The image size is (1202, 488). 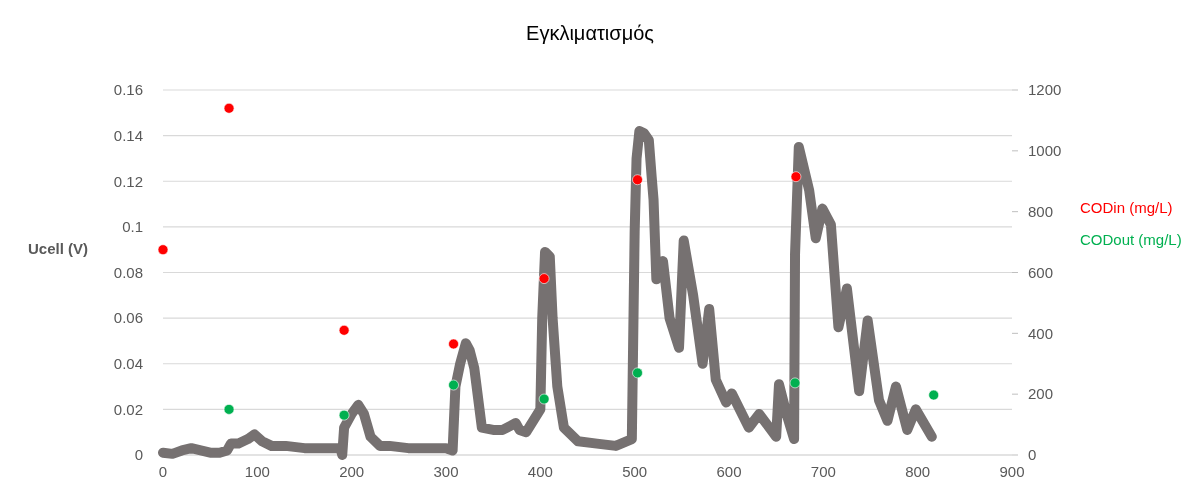 What do you see at coordinates (58, 248) in the screenshot?
I see `y-axis-title: Ucell (V)` at bounding box center [58, 248].